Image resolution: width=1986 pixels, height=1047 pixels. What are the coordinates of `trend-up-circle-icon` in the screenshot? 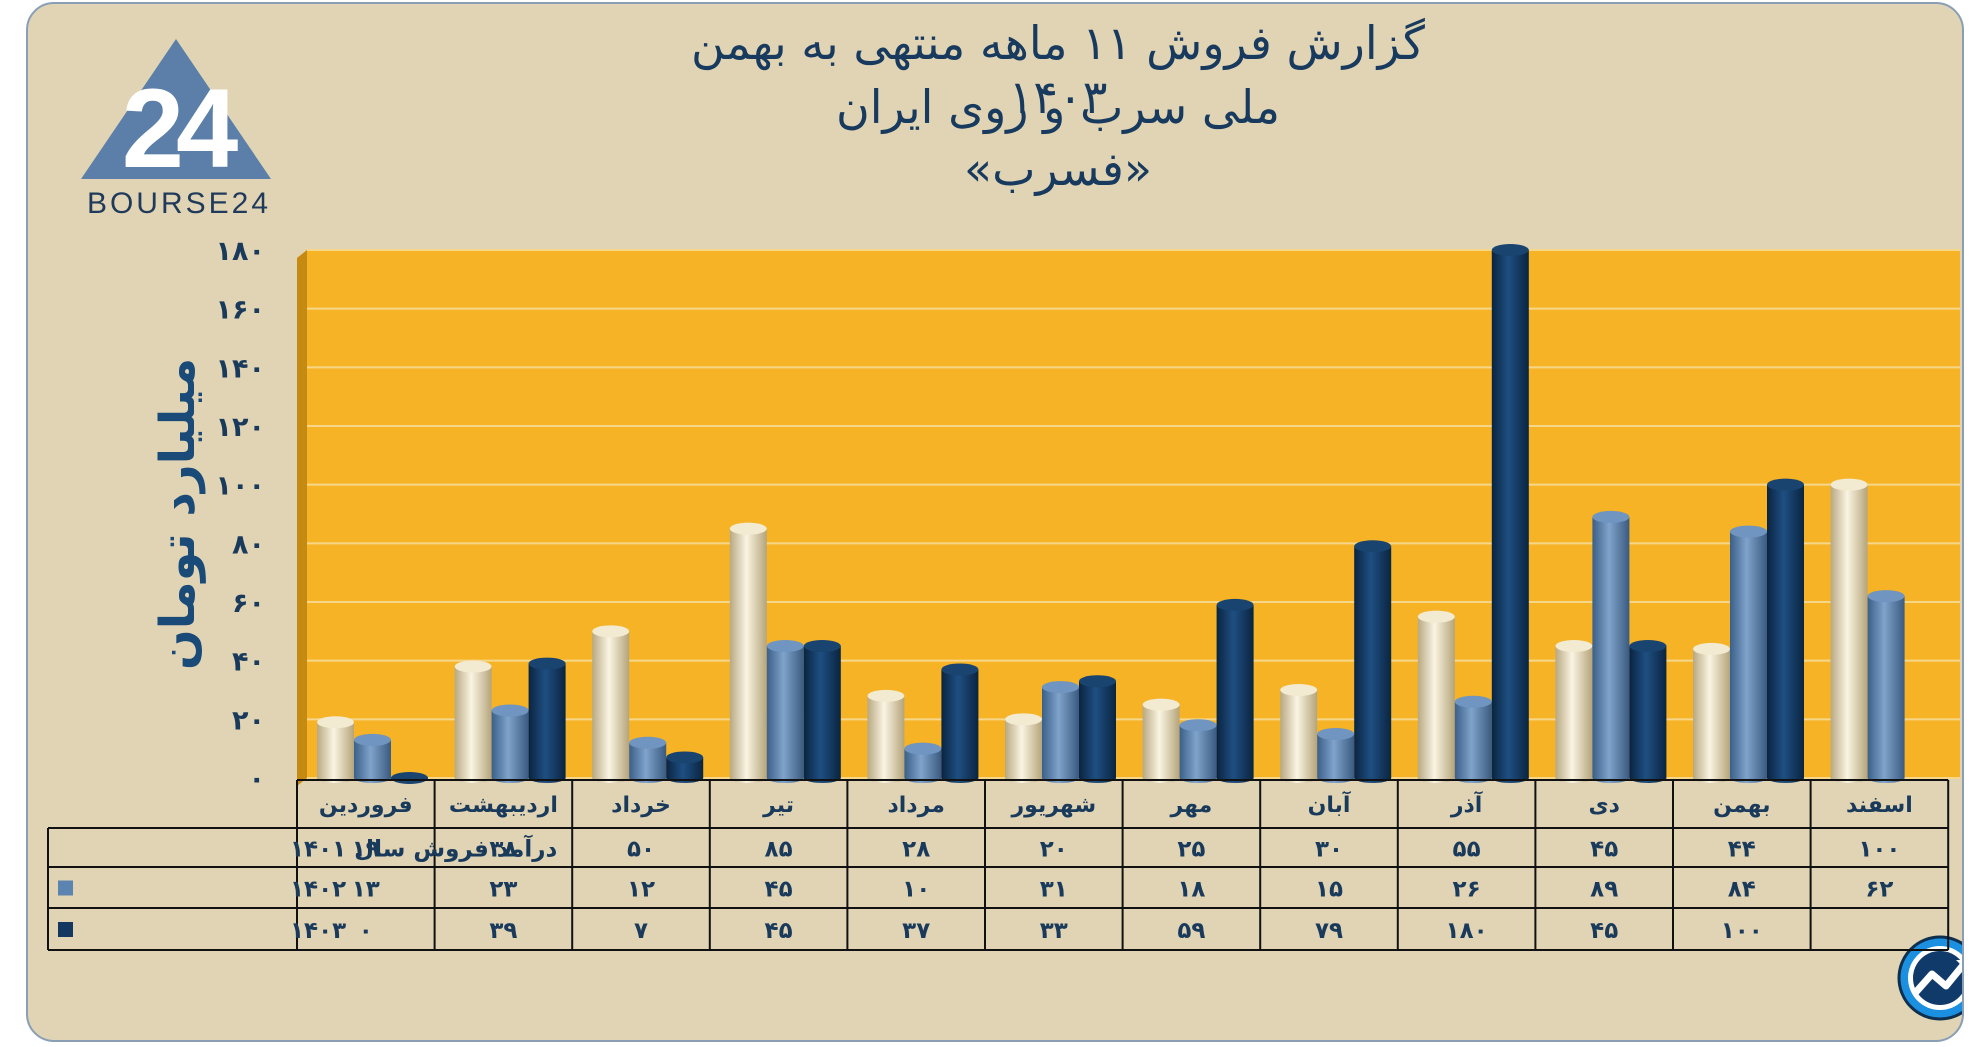 It's located at (1930, 978).